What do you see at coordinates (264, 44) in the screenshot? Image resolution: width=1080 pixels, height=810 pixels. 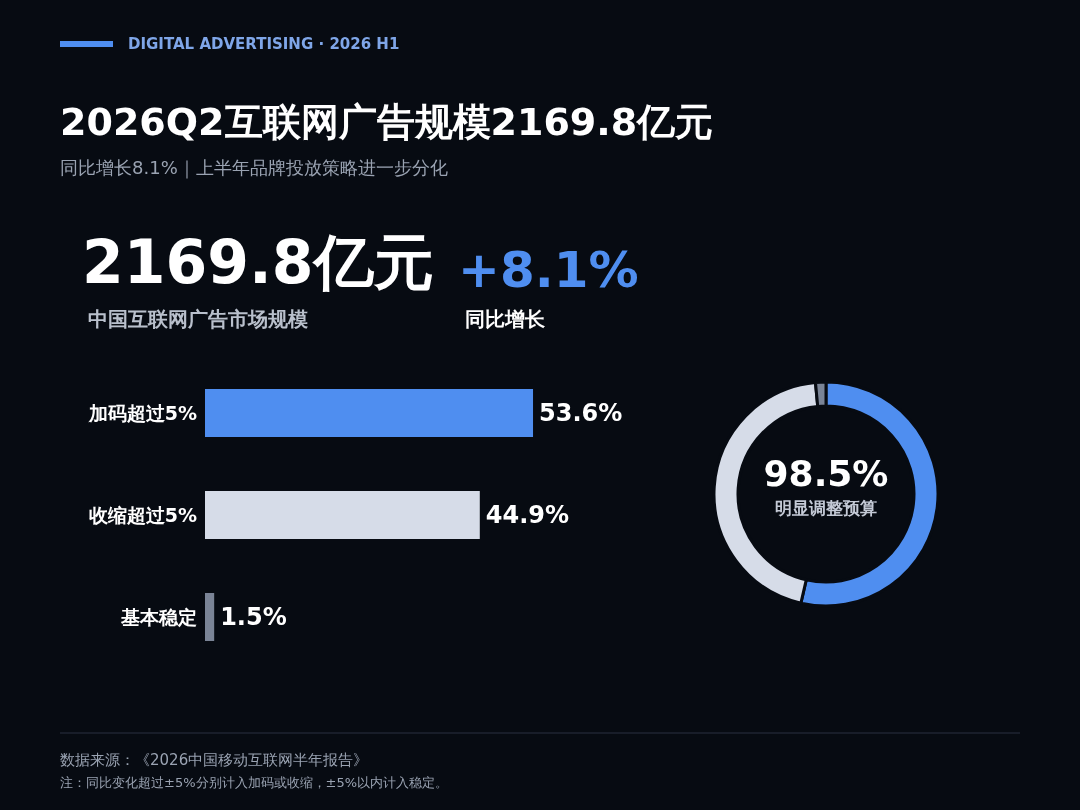 I see `text: DIGITAL ADVERTISING · 2026 H1` at bounding box center [264, 44].